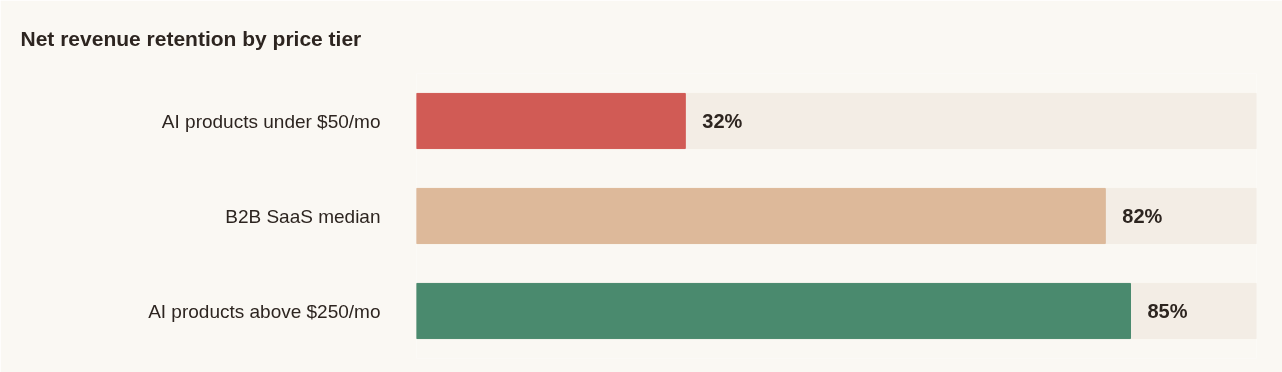 The height and width of the screenshot is (372, 1282). What do you see at coordinates (303, 216) in the screenshot?
I see `y-tick-label: B2B SaaS median` at bounding box center [303, 216].